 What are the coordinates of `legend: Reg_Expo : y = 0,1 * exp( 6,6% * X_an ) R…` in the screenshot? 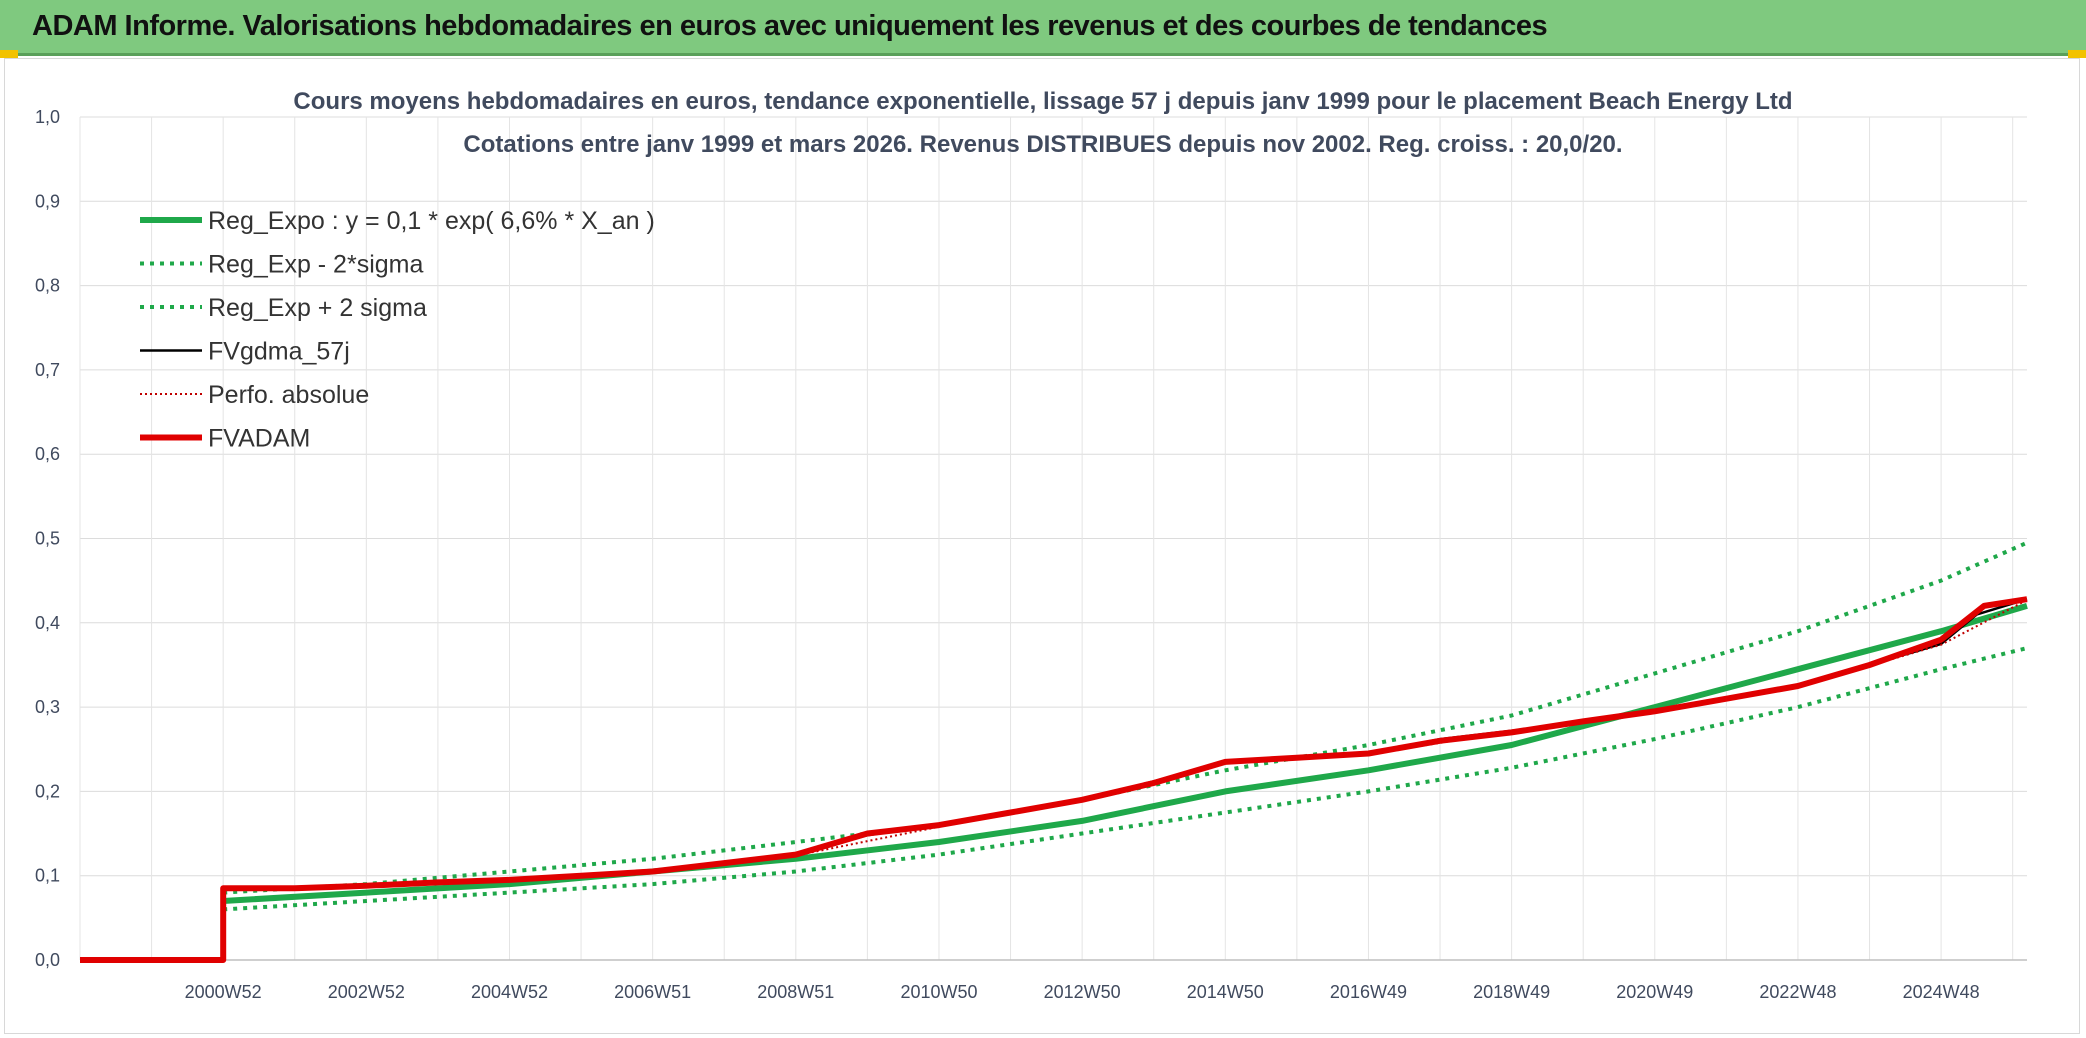 It's located at (397, 330).